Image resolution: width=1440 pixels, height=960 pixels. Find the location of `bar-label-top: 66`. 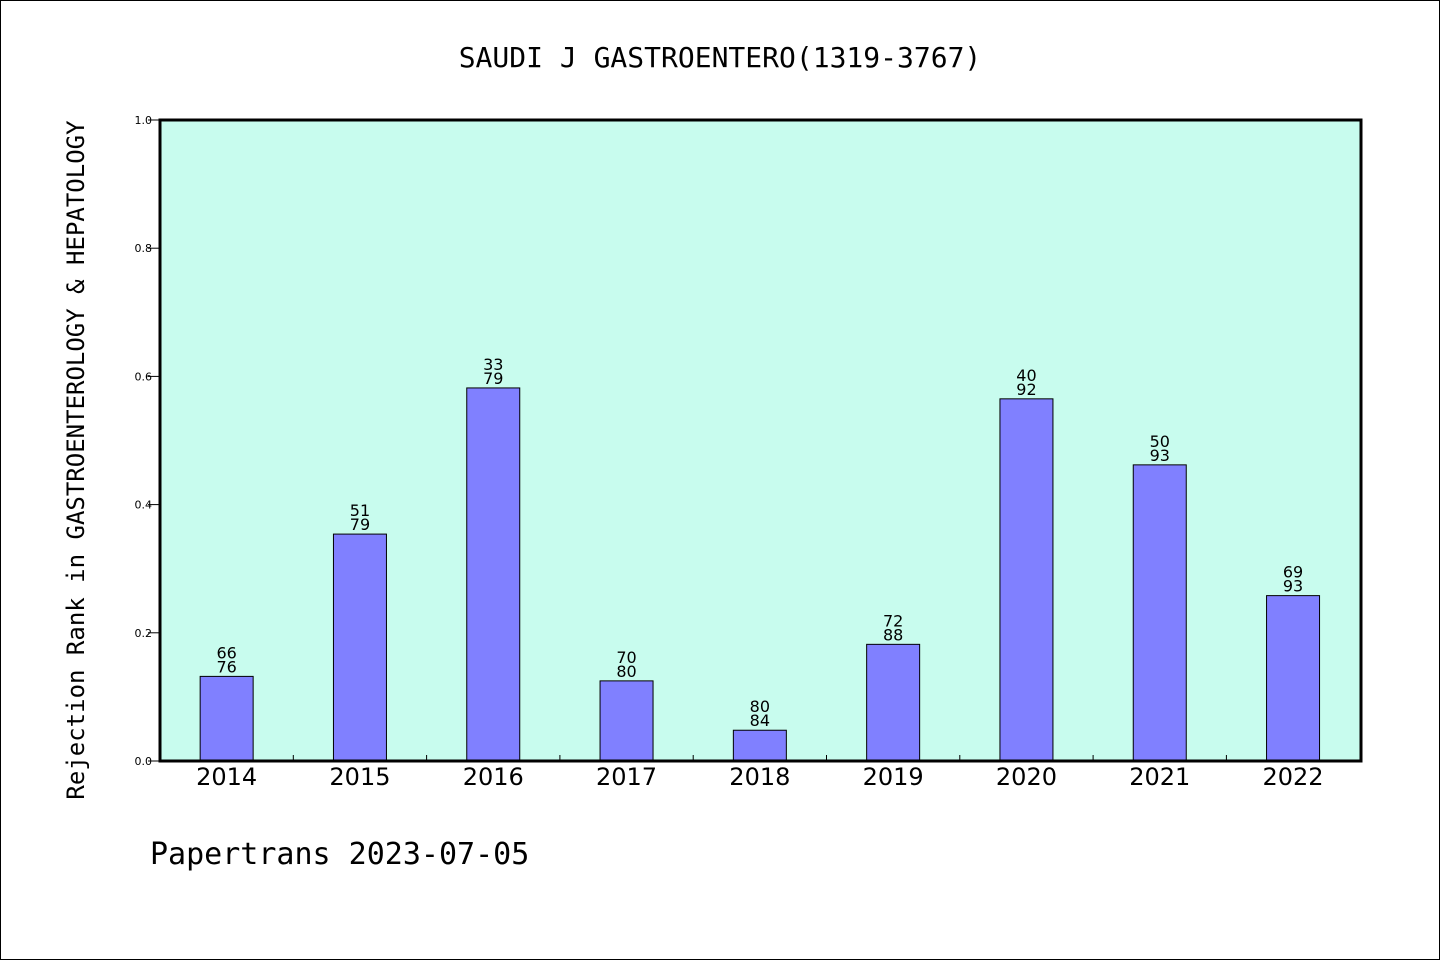

bar-label-top: 66 is located at coordinates (226, 652).